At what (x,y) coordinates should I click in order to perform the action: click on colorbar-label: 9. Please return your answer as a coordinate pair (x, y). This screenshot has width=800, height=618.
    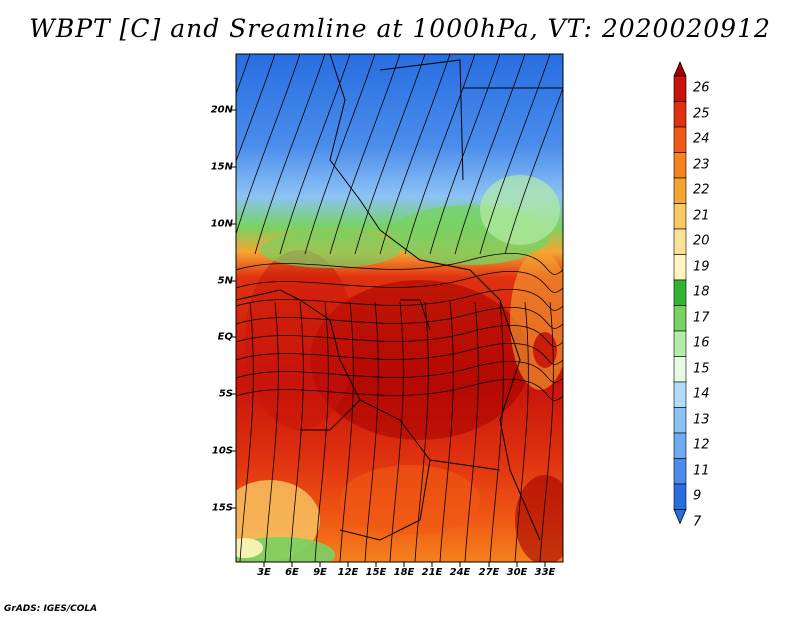
    Looking at the image, I should click on (697, 496).